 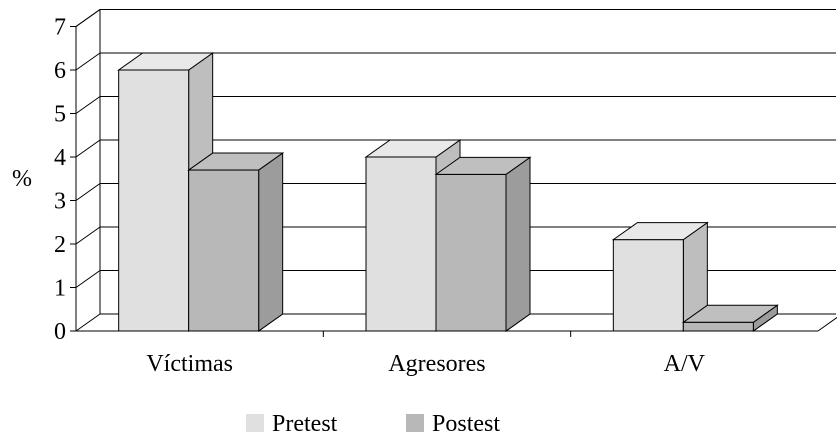 I want to click on legend-item: Pretest, so click(x=292, y=424).